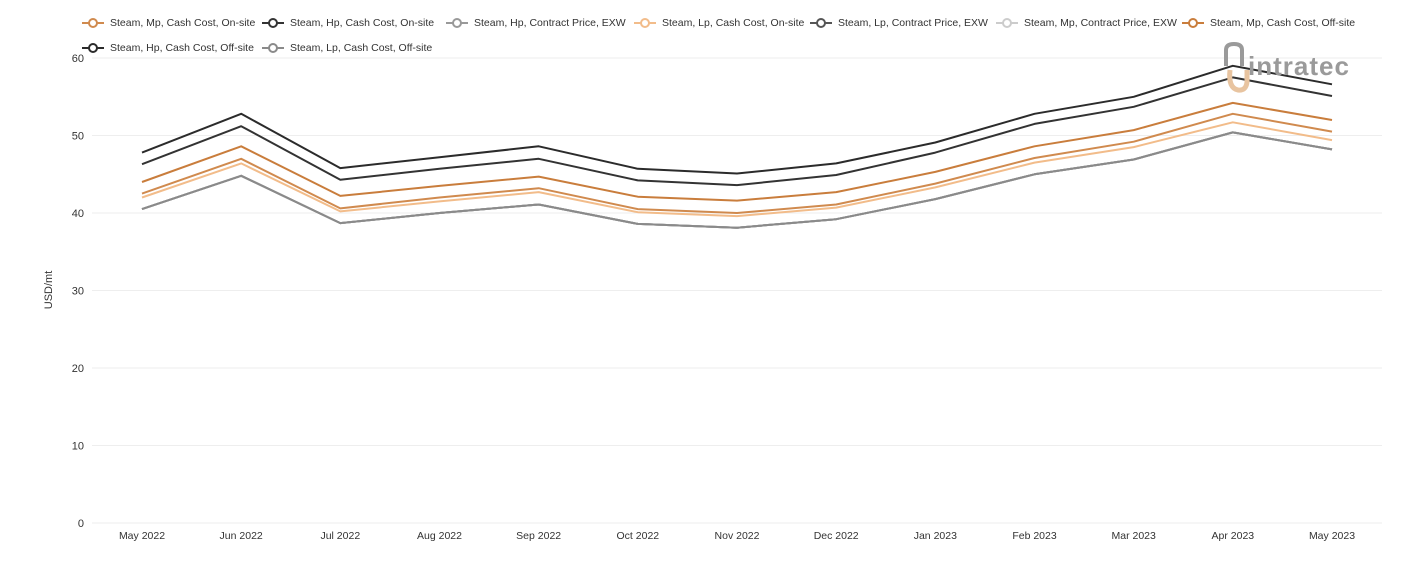 This screenshot has height=561, width=1401. I want to click on legend-label: Steam, Hp, Cash Cost, Off-site, so click(182, 48).